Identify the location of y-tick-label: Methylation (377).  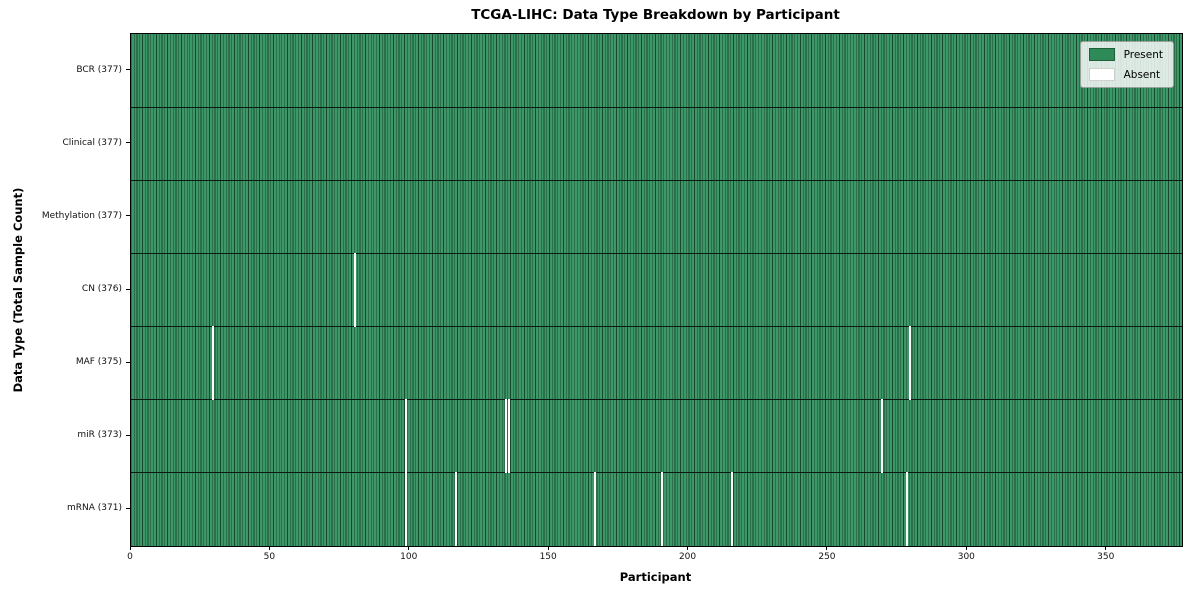
(81, 215).